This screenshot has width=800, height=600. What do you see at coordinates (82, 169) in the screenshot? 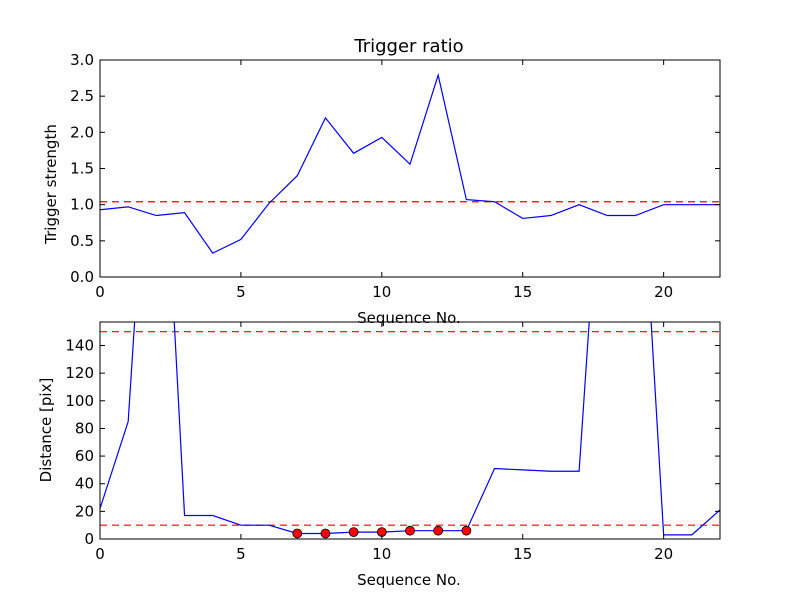
I see `y-tick-label: 1.5` at bounding box center [82, 169].